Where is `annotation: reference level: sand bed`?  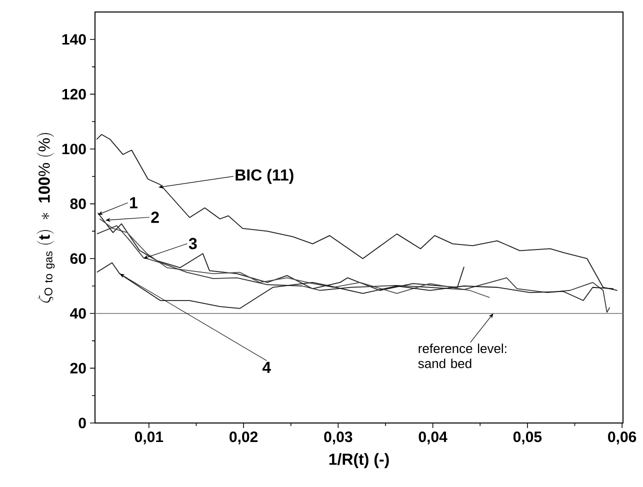 annotation: reference level: sand bed is located at coordinates (462, 356).